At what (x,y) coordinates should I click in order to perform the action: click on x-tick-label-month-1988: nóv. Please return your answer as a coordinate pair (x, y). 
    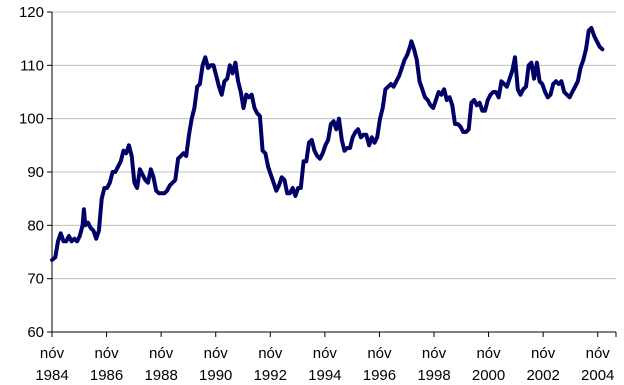
    Looking at the image, I should click on (161, 353).